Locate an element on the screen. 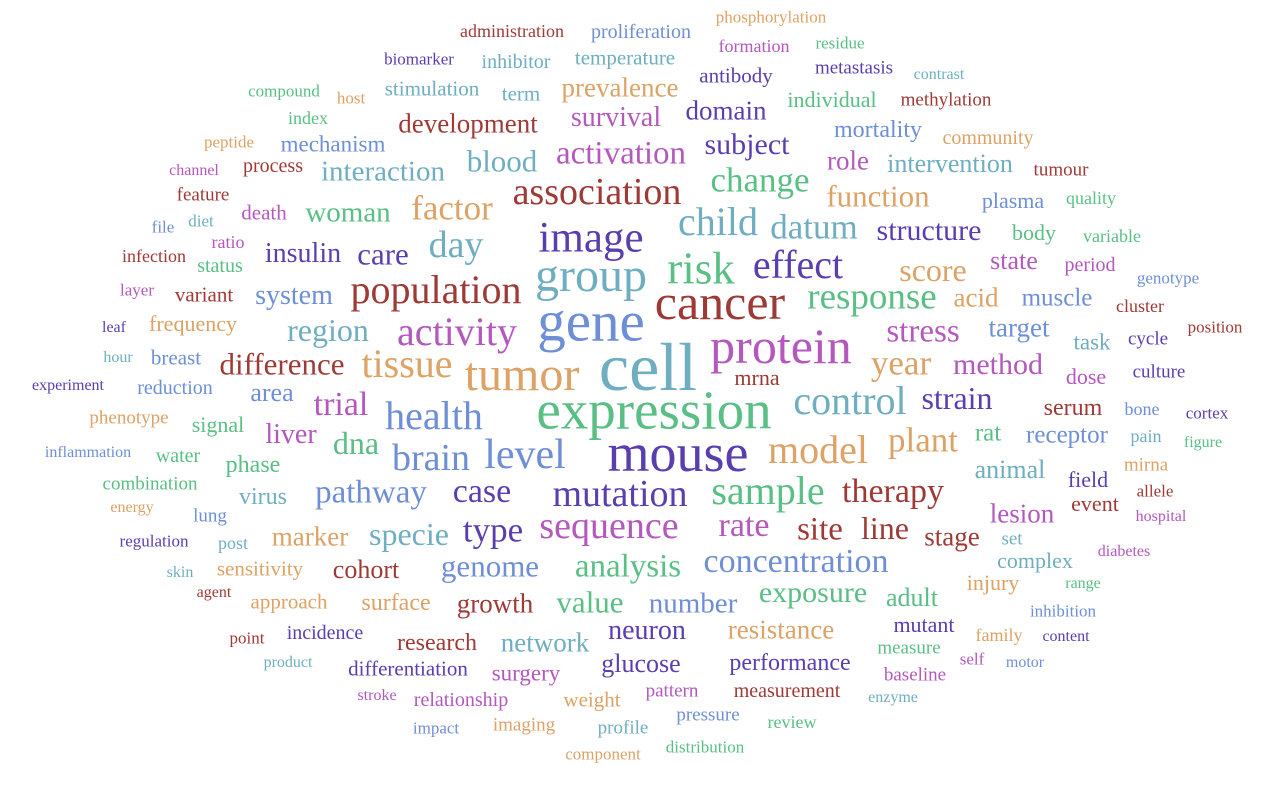  word-quality: quality is located at coordinates (1091, 198).